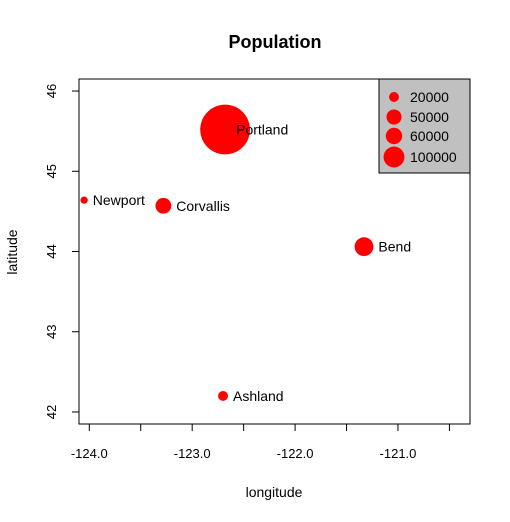 This screenshot has height=522, width=510. I want to click on point-newport, so click(84, 200).